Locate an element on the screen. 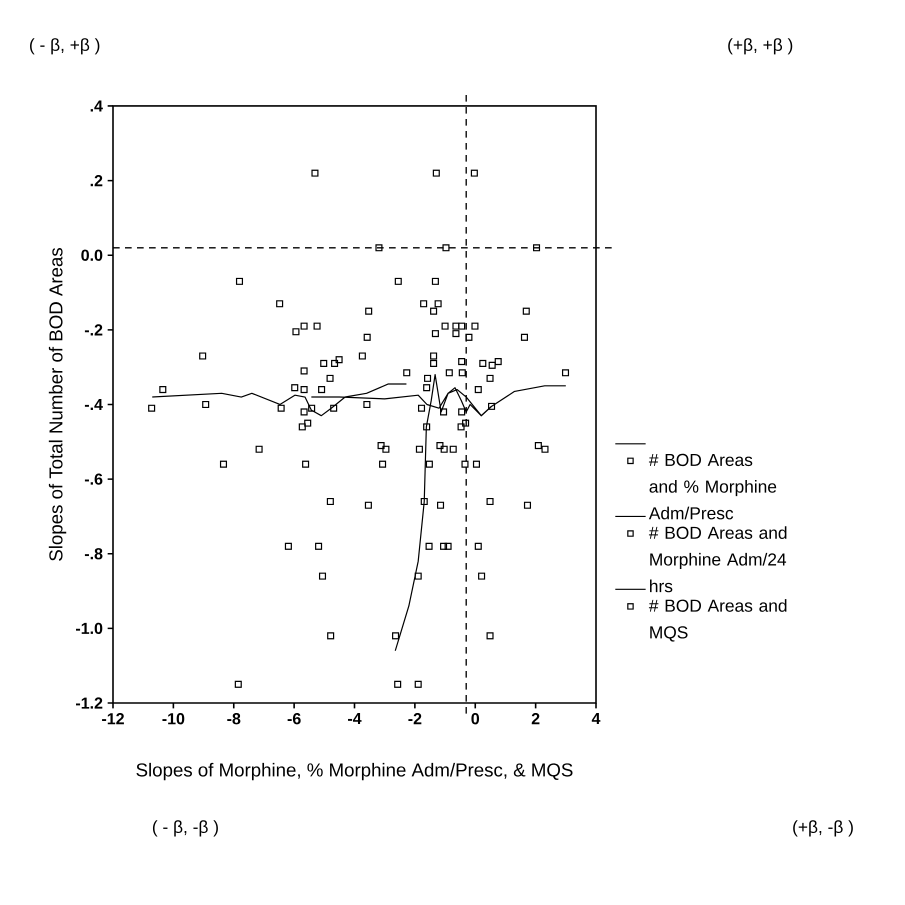 This screenshot has height=905, width=905. y-tick-label: .4 is located at coordinates (96, 106).